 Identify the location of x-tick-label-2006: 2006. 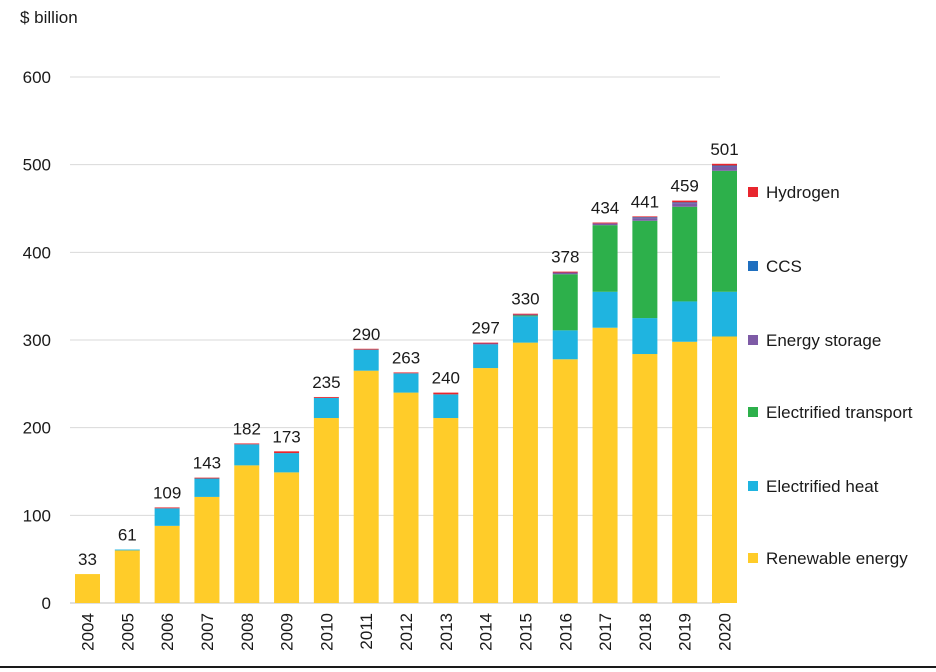
(167, 632).